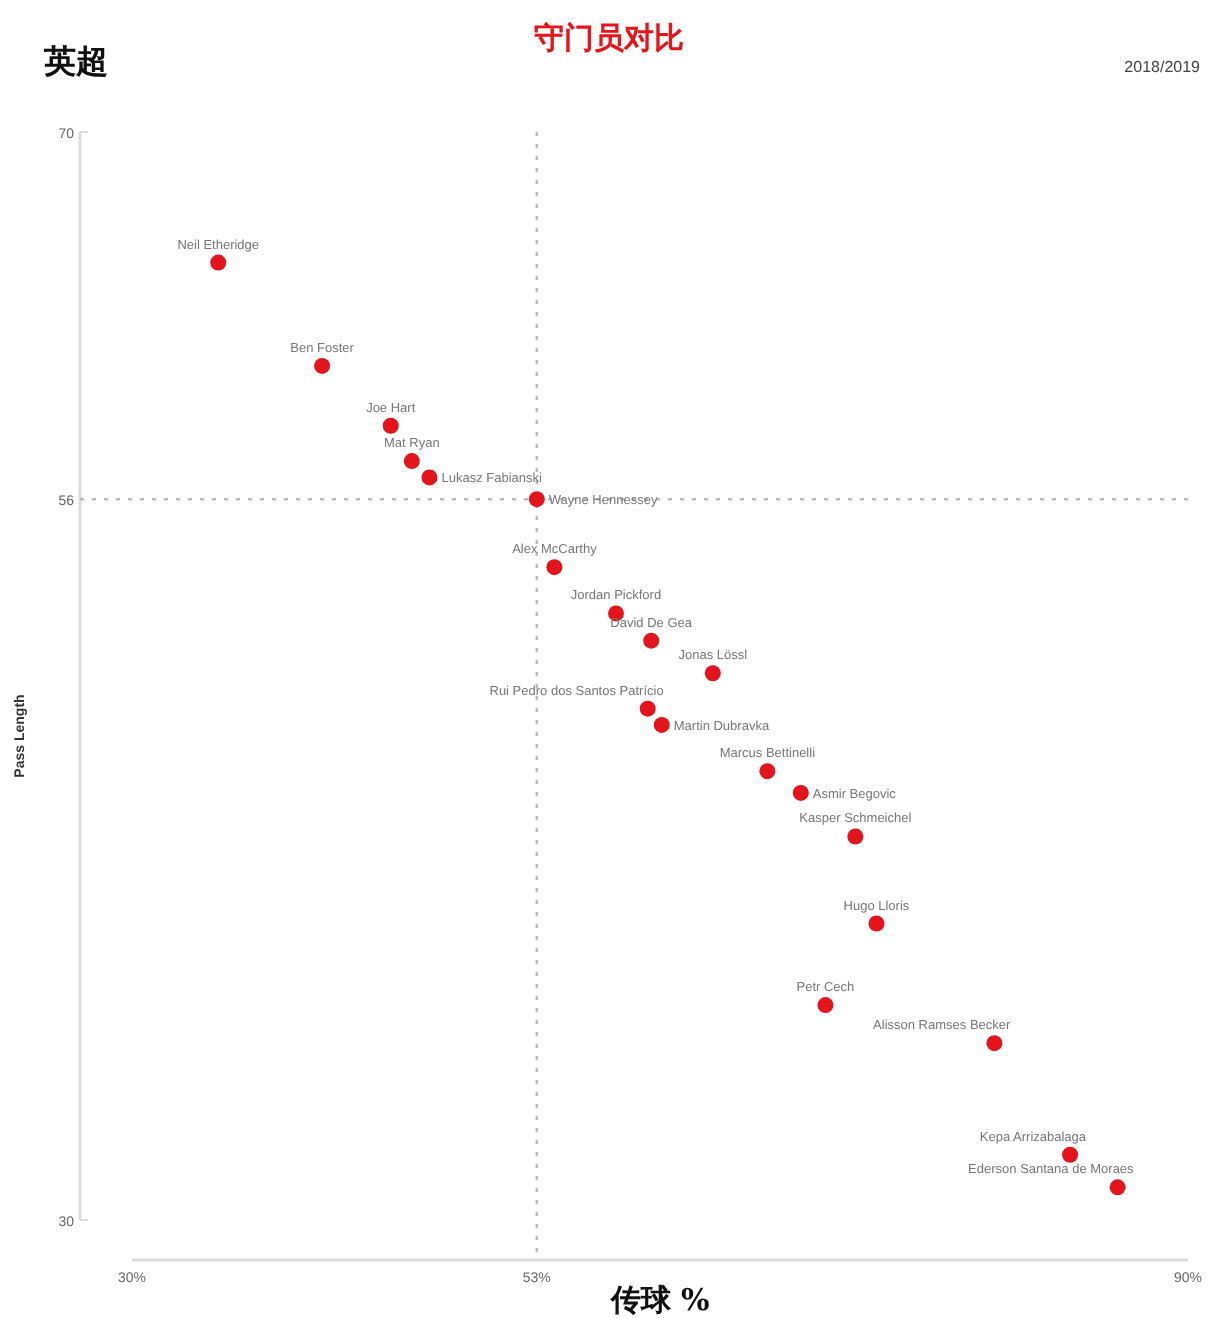 The image size is (1218, 1318). What do you see at coordinates (659, 1300) in the screenshot?
I see `x-axis-title: 传球 %` at bounding box center [659, 1300].